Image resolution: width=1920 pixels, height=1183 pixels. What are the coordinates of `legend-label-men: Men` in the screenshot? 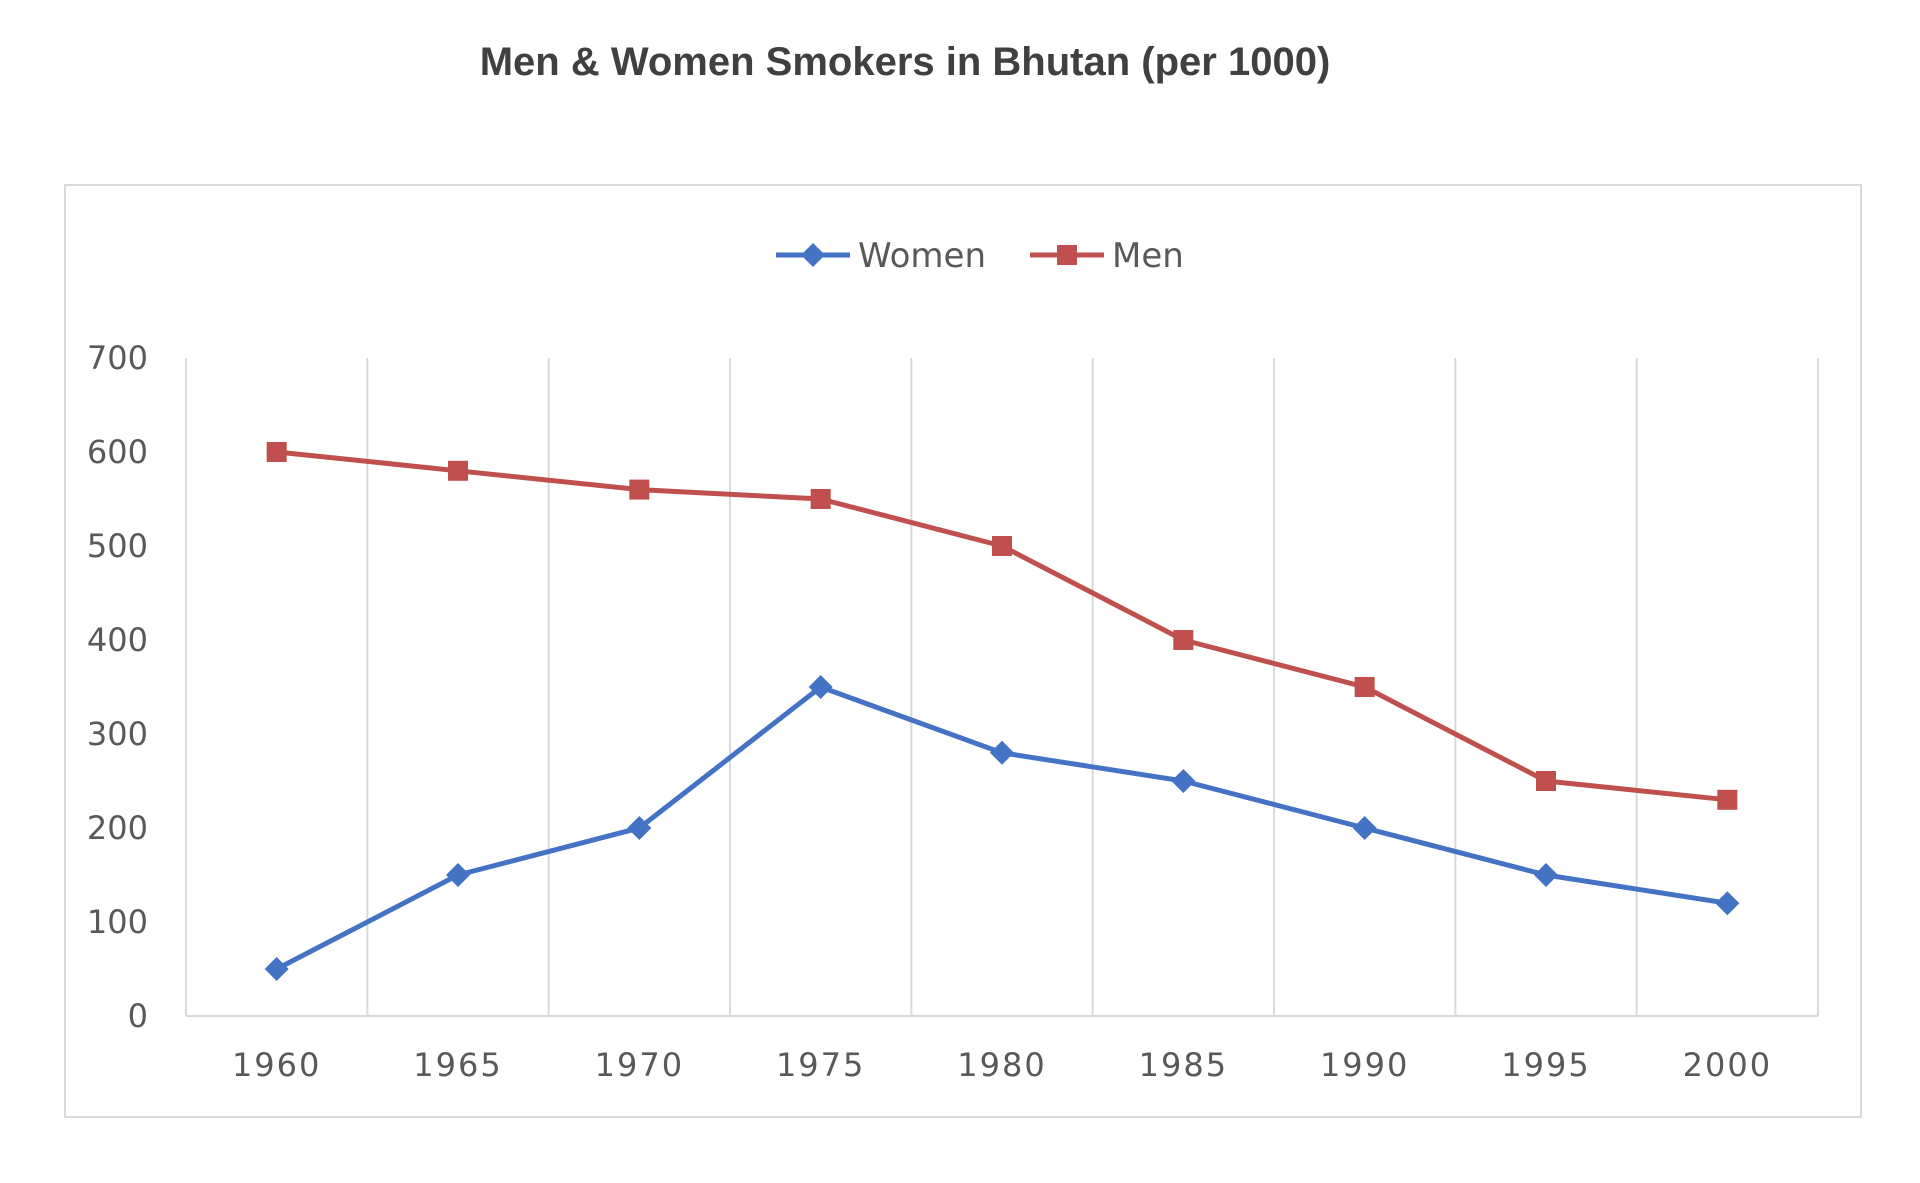 It's located at (1148, 256).